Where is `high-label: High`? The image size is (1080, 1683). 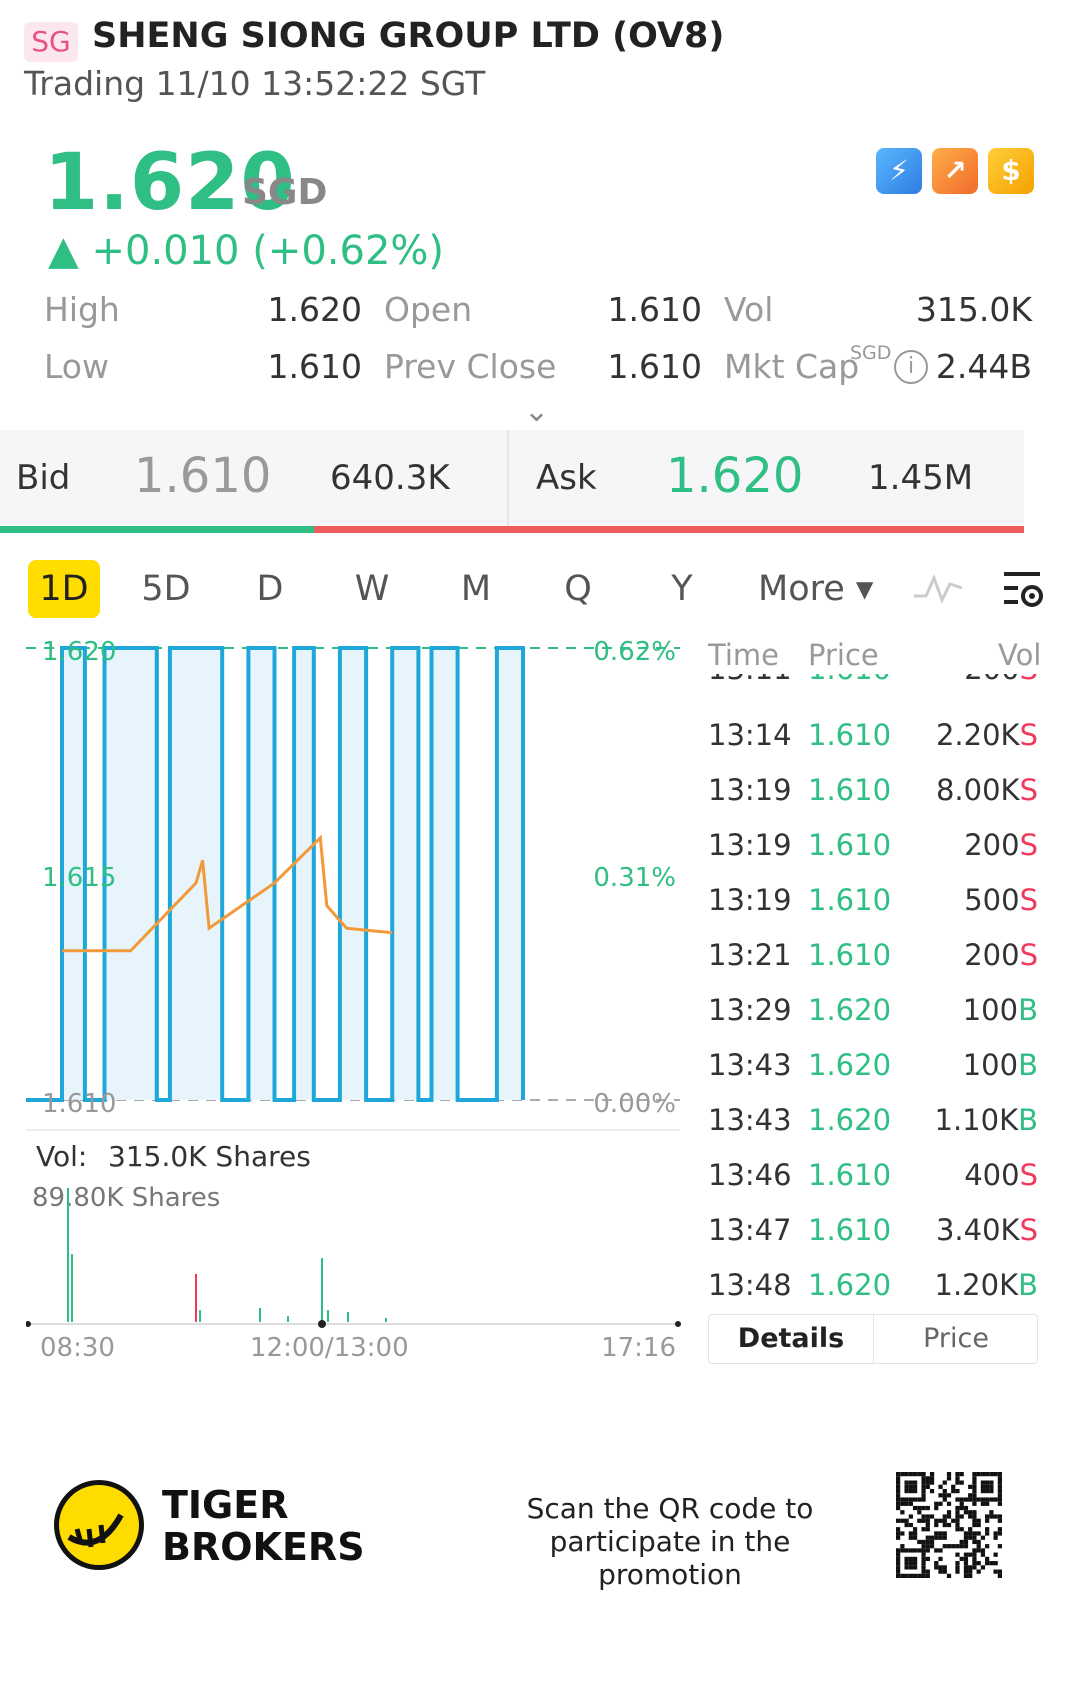 high-label: High is located at coordinates (82, 309).